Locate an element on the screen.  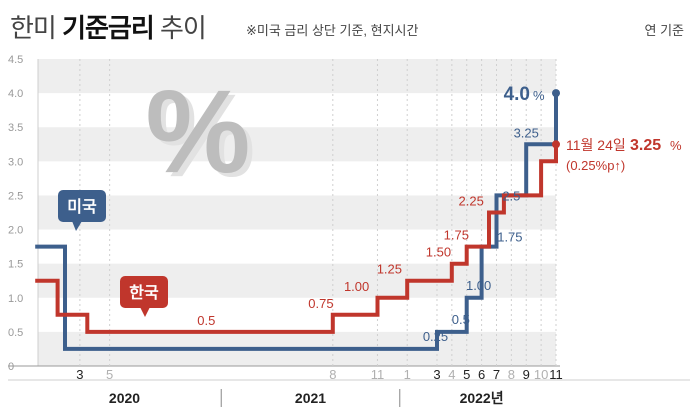
x-tick-label: 10 is located at coordinates (541, 374).